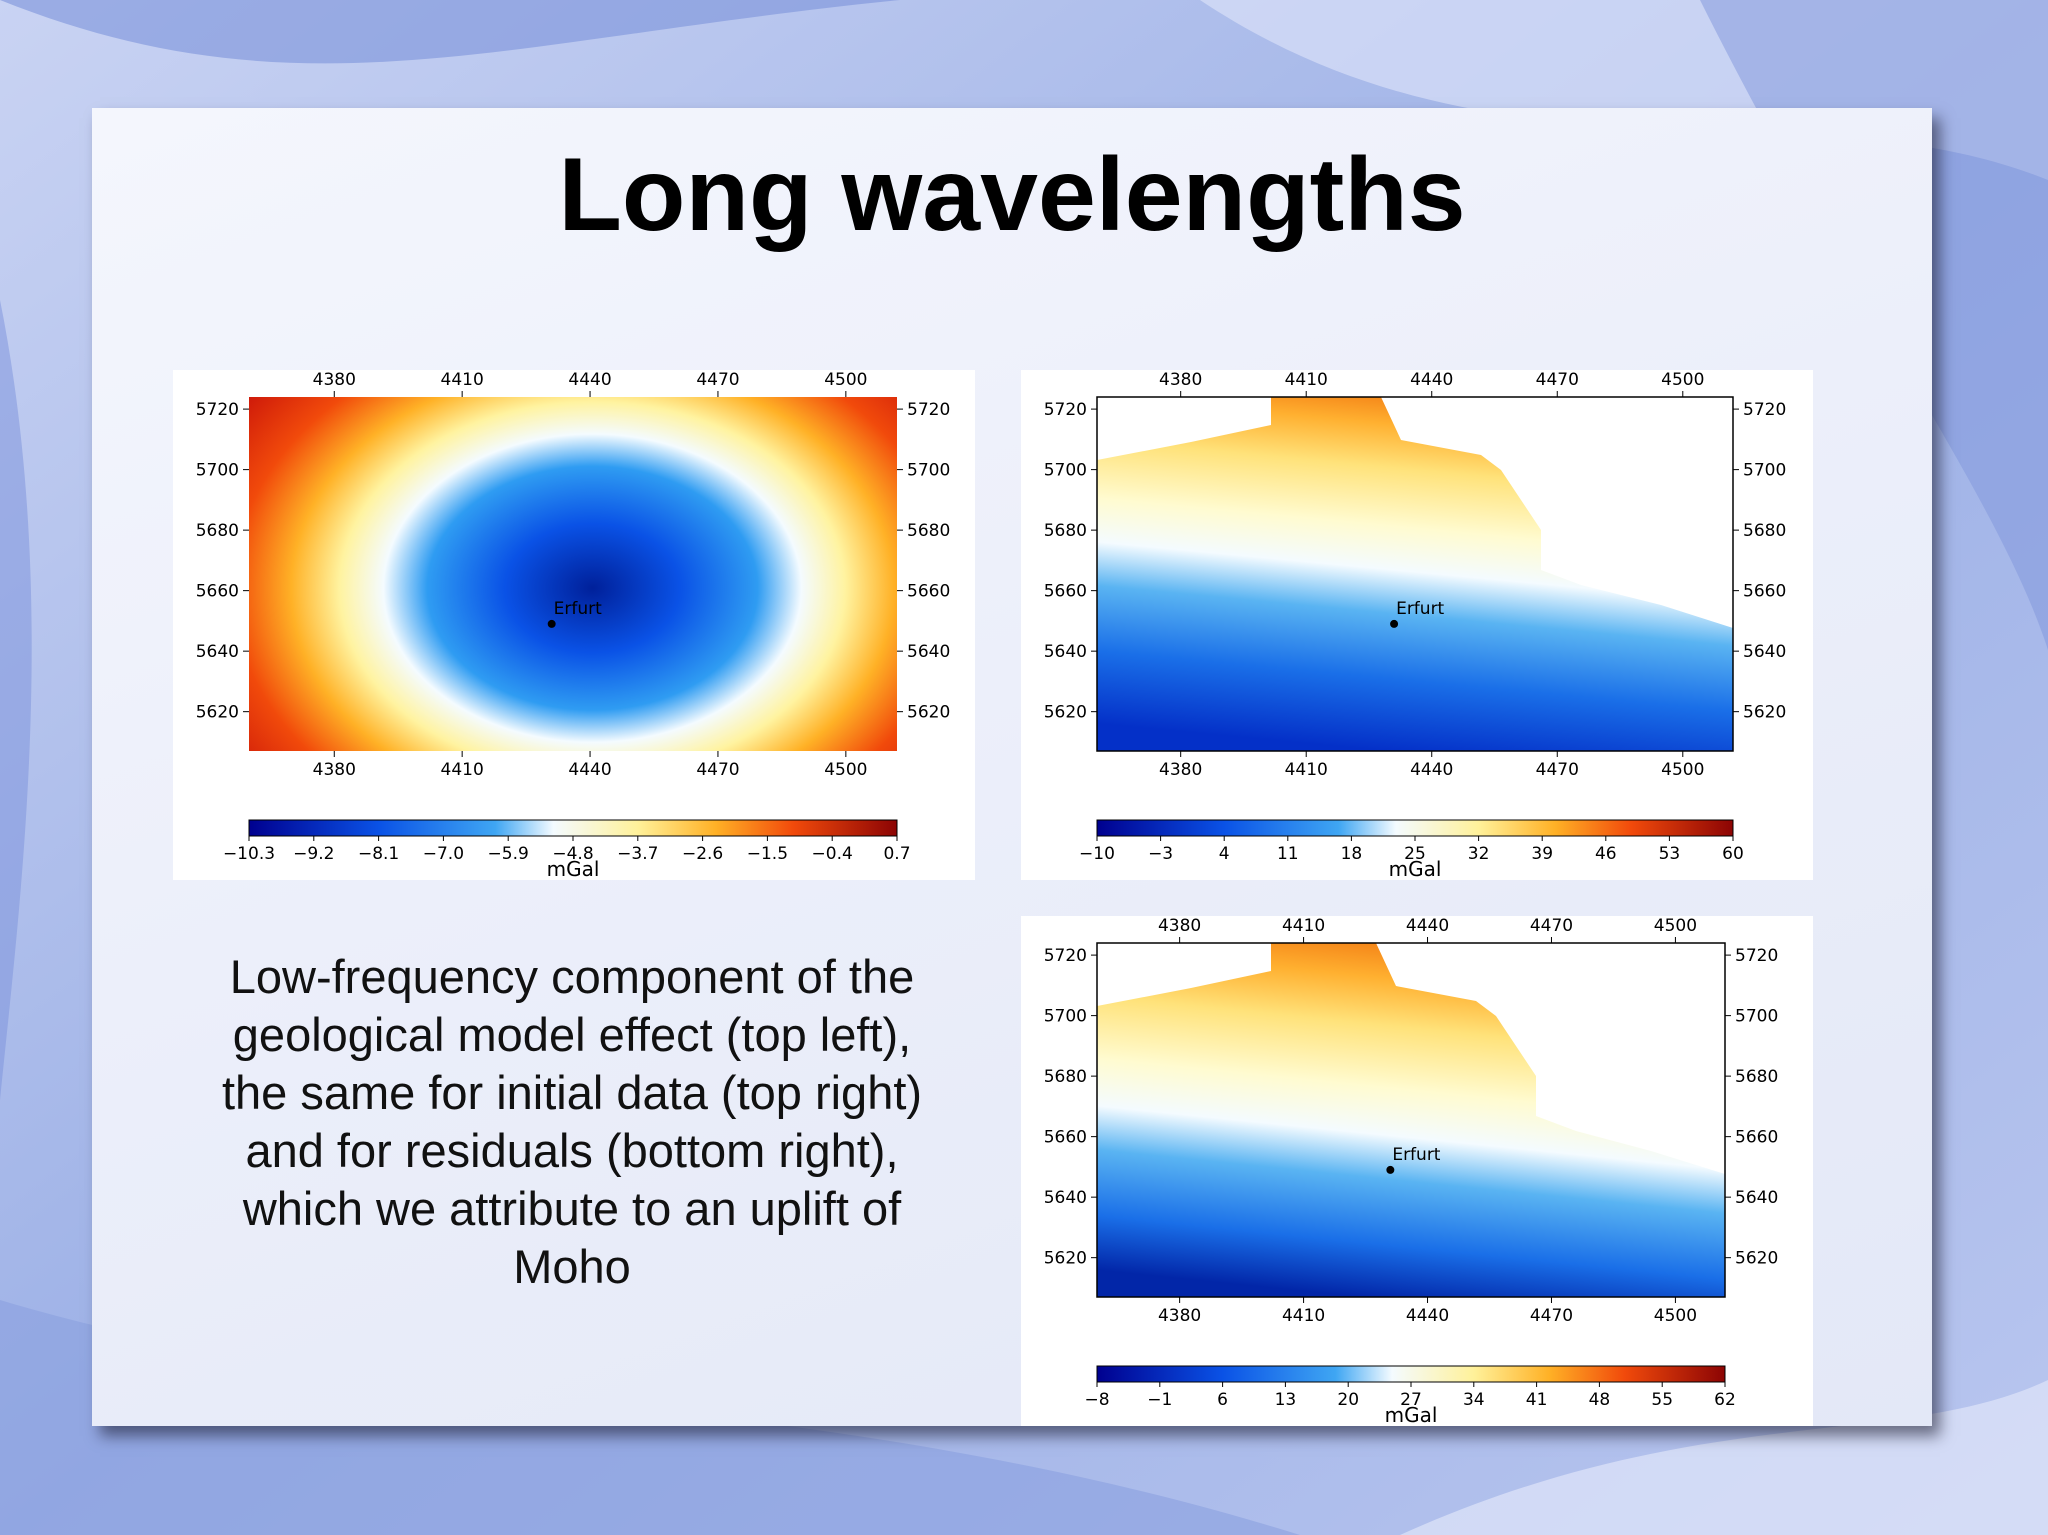  I want to click on colorbar-tick-label: 27, so click(1411, 1400).